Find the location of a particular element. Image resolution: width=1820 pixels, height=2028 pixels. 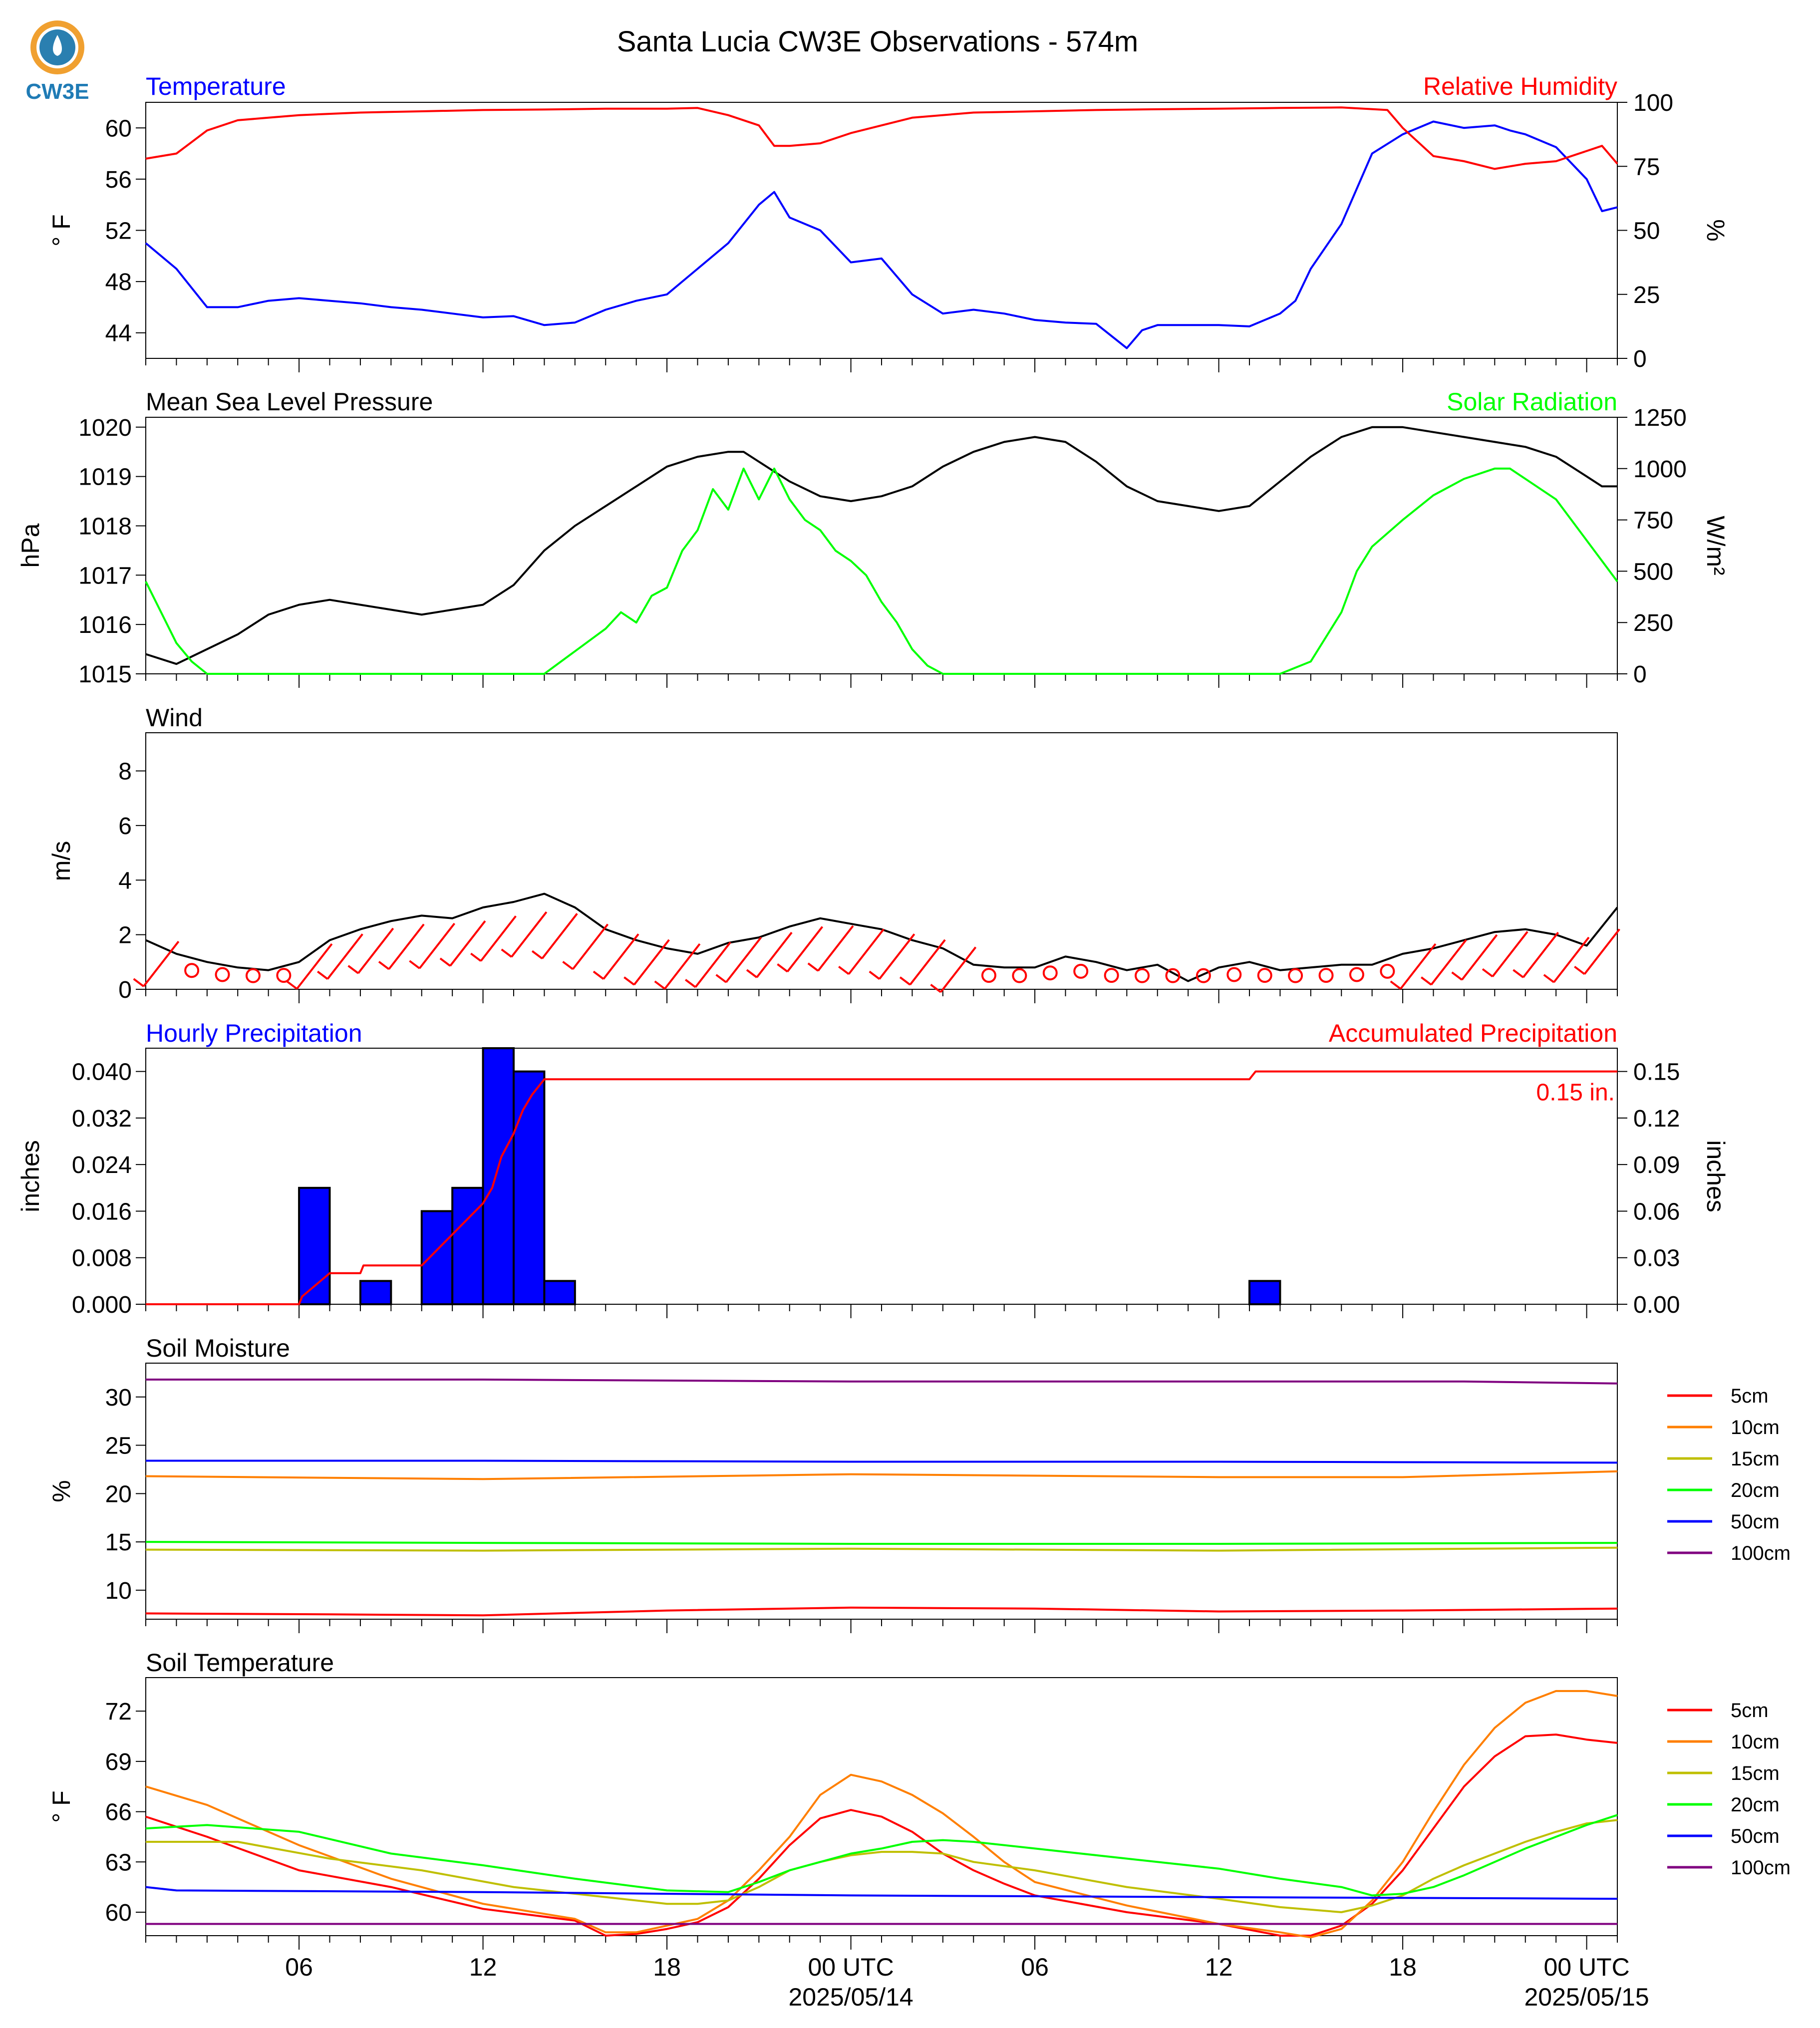

y-axis-label: % is located at coordinates (61, 1491).